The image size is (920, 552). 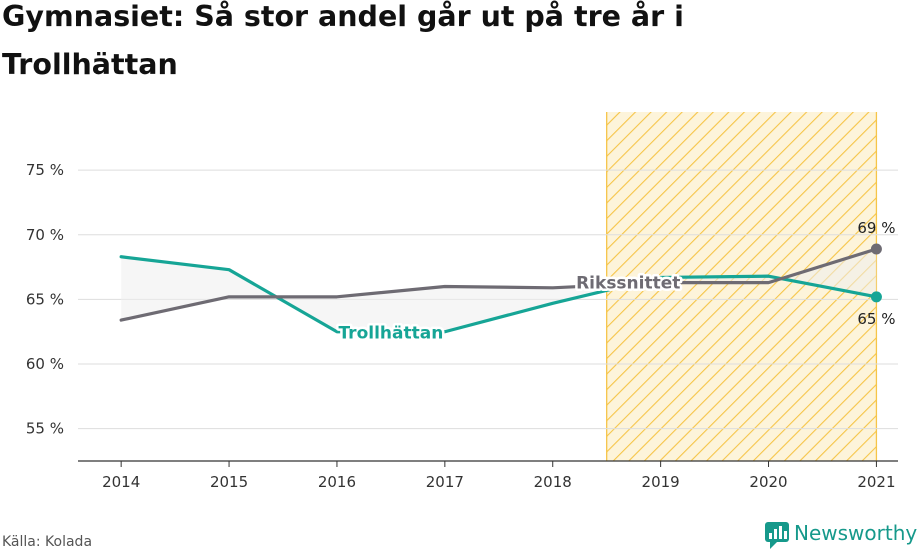 What do you see at coordinates (229, 482) in the screenshot?
I see `x-tick-label: 2015` at bounding box center [229, 482].